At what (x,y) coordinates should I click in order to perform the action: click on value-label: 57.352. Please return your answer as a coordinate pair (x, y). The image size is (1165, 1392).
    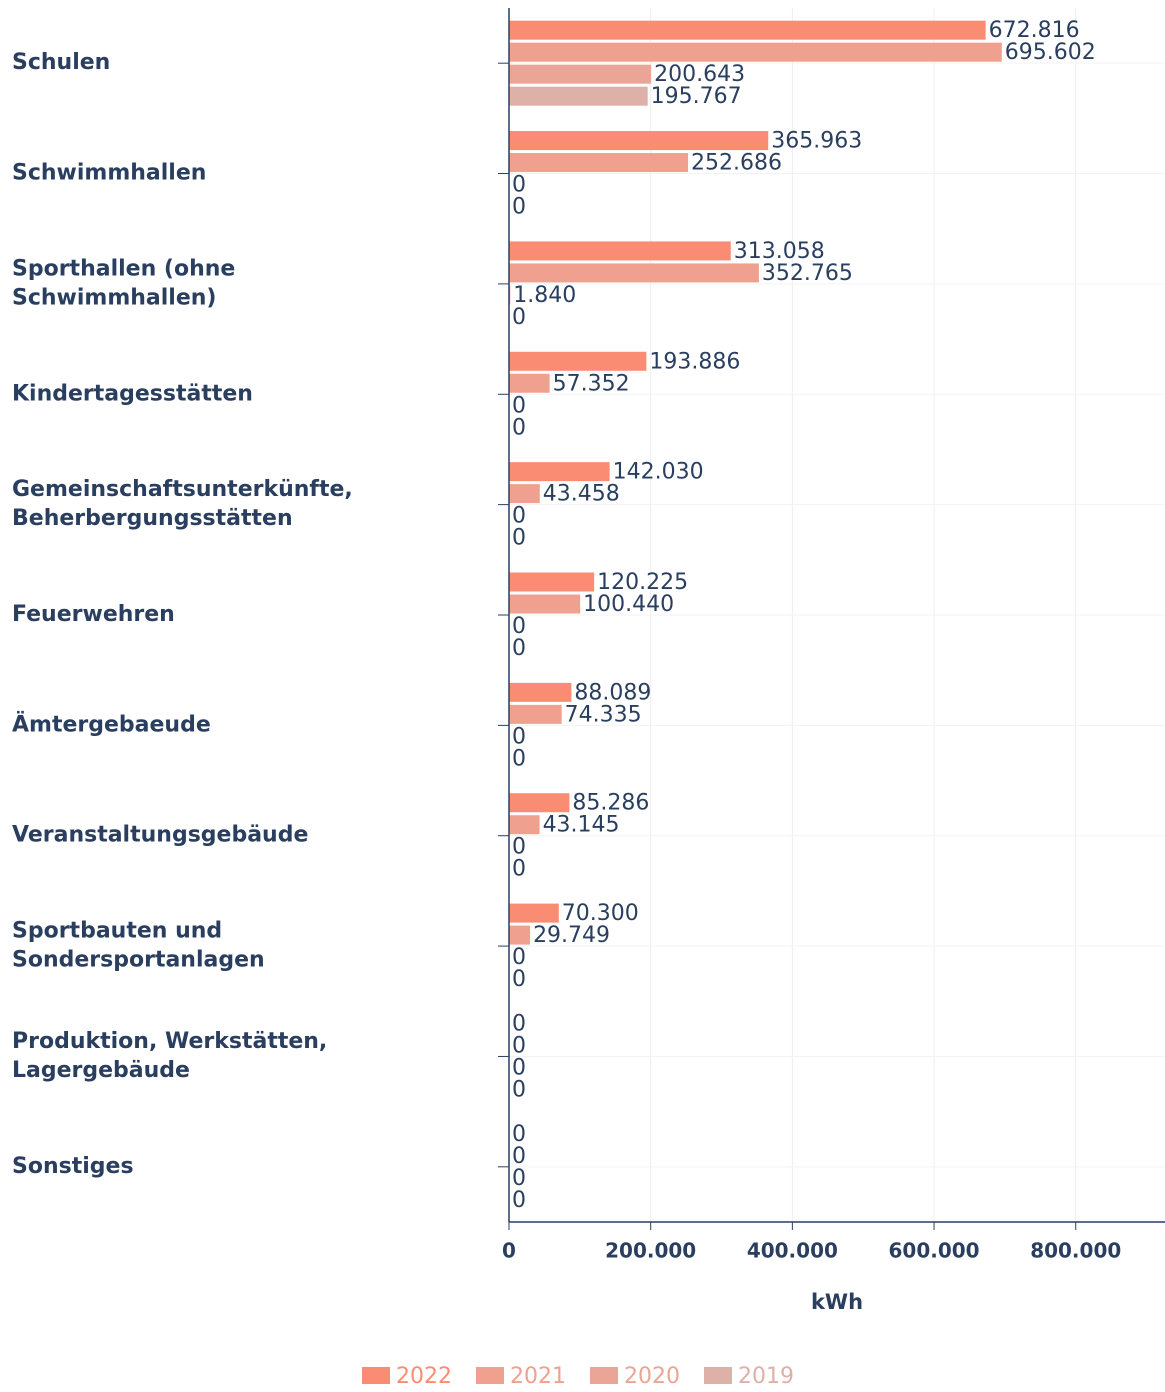
    Looking at the image, I should click on (591, 383).